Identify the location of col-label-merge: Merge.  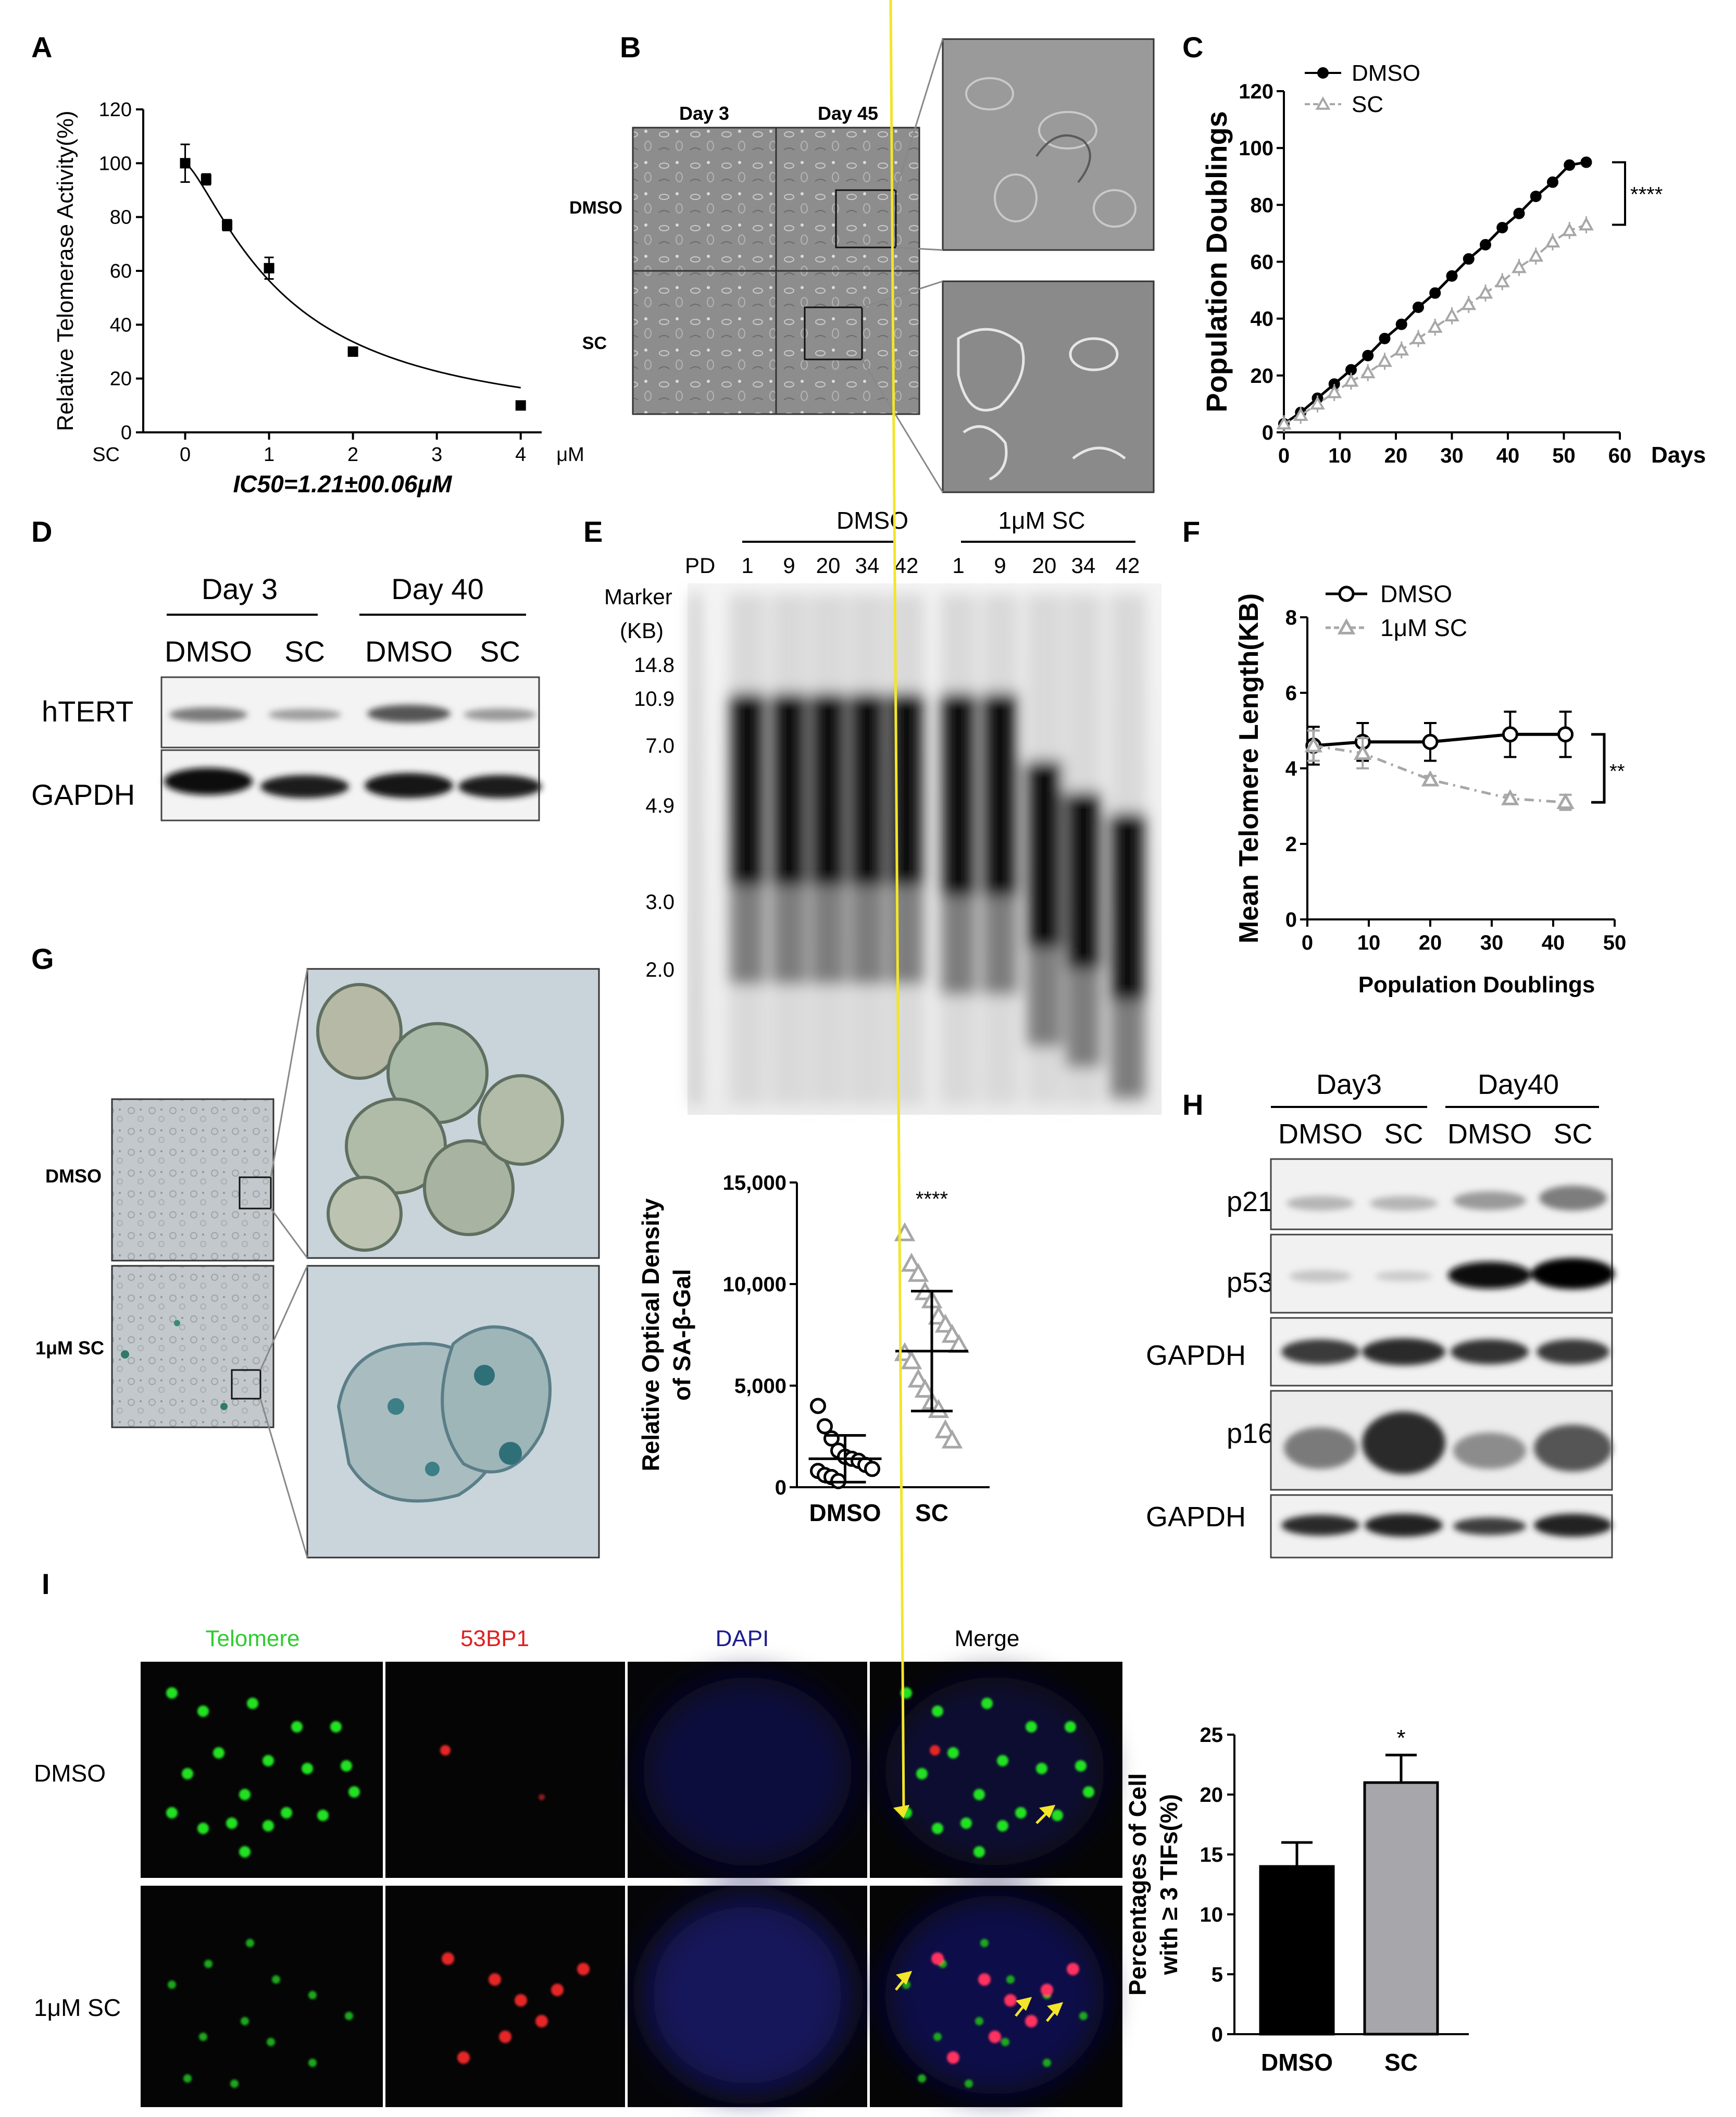
(988, 1639).